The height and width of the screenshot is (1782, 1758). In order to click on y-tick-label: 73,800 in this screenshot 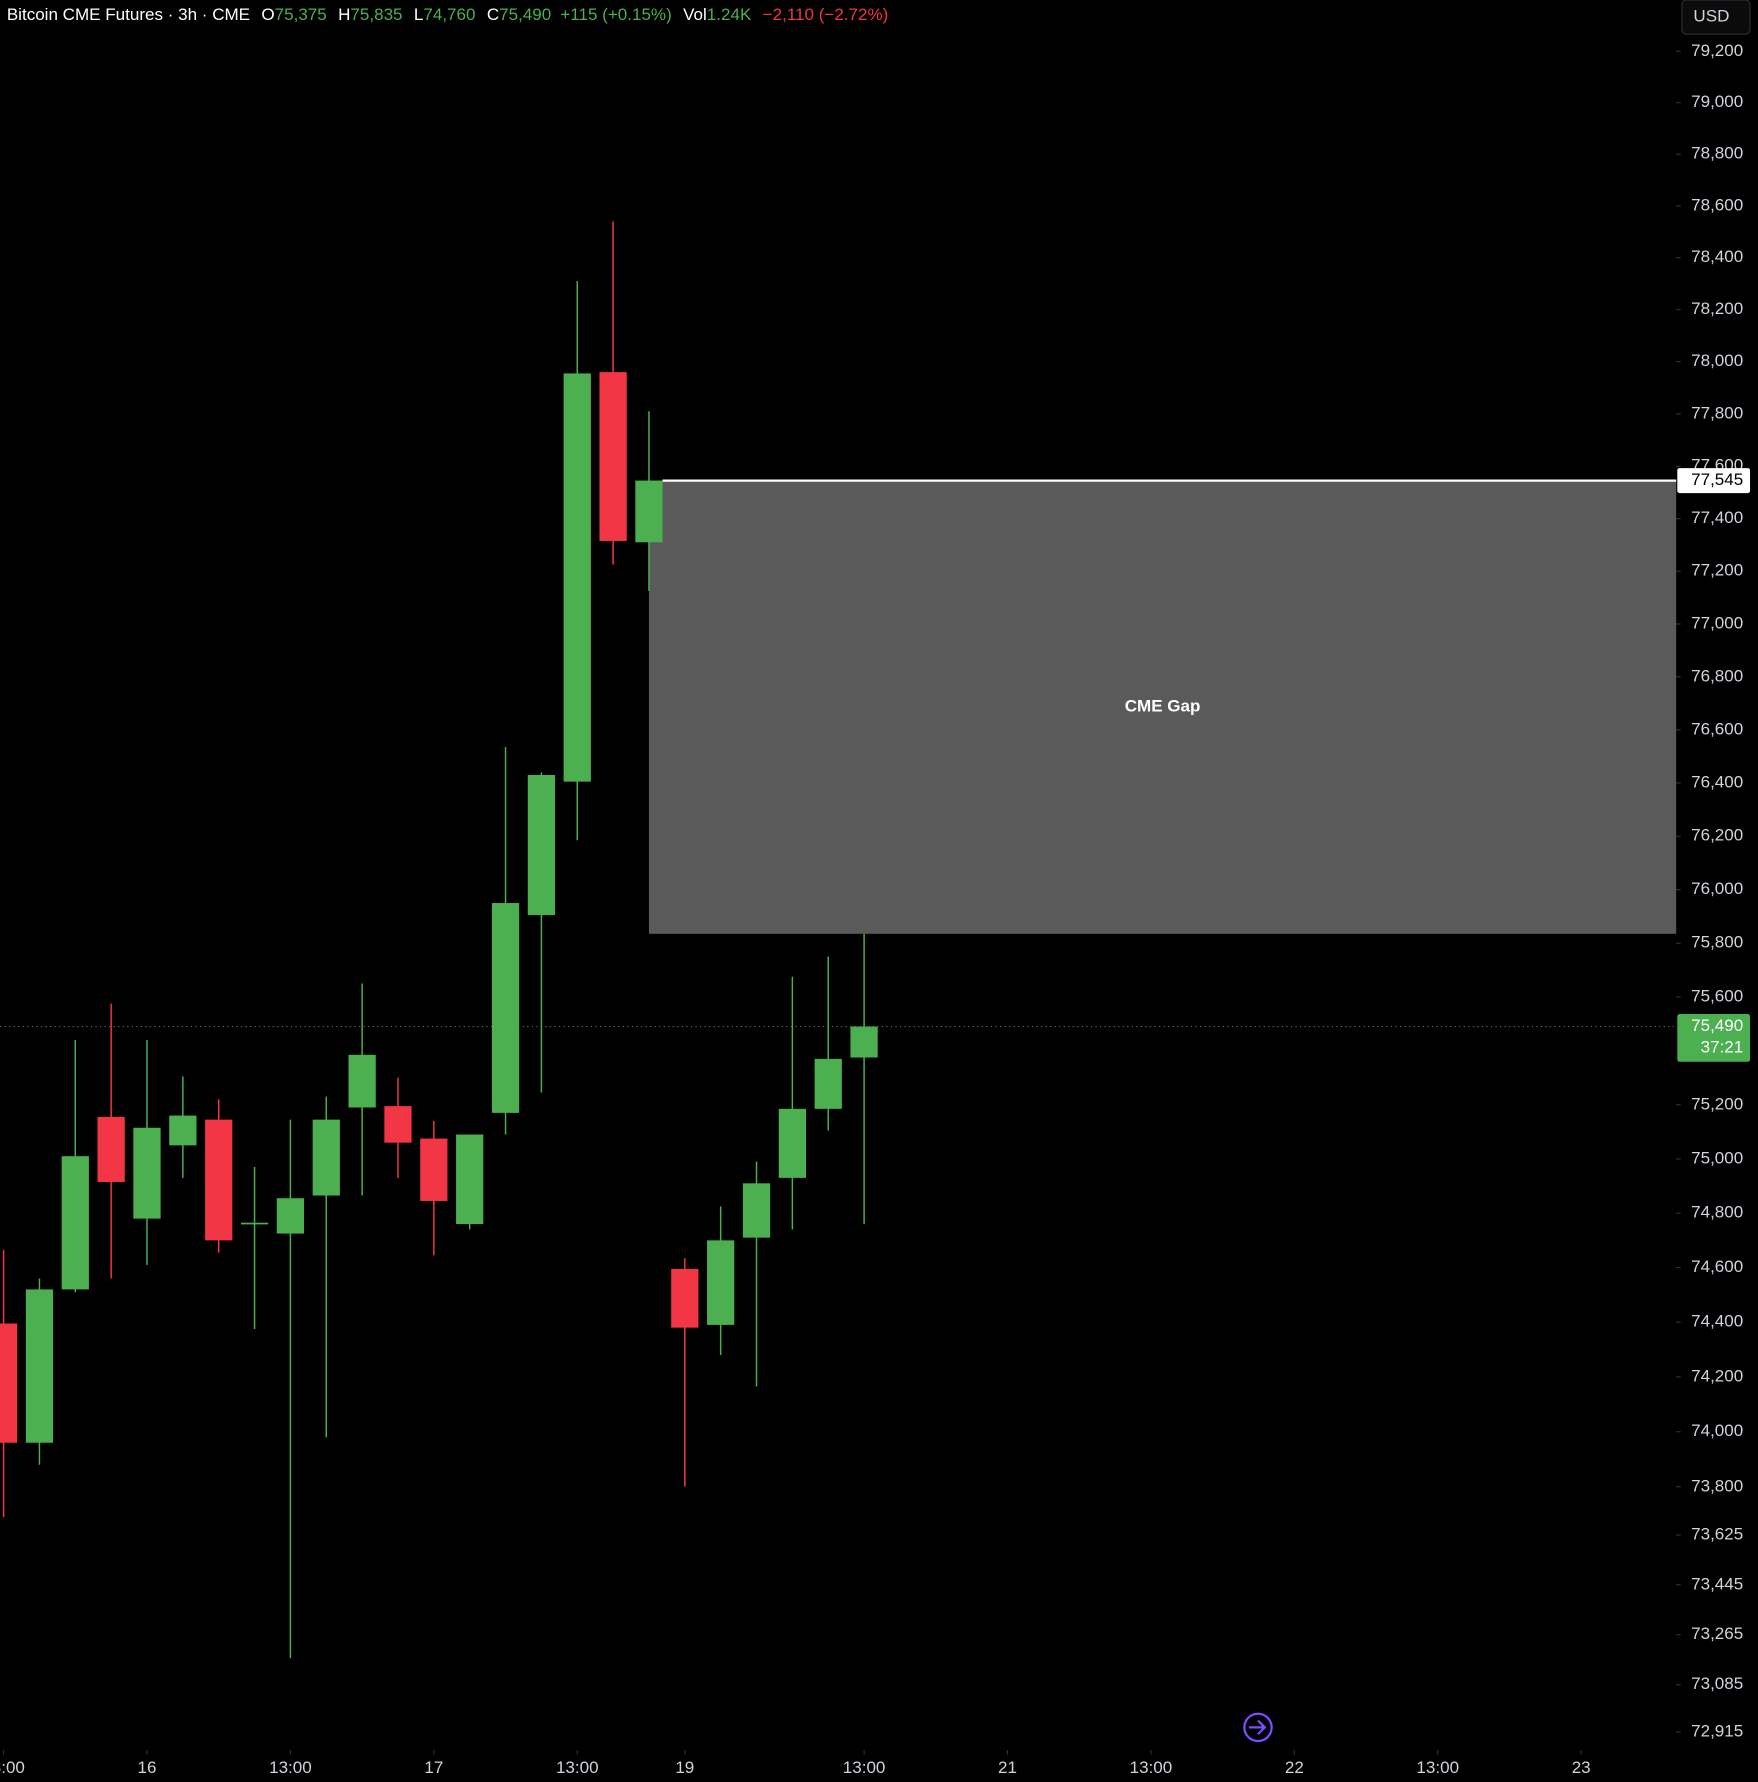, I will do `click(1717, 1485)`.